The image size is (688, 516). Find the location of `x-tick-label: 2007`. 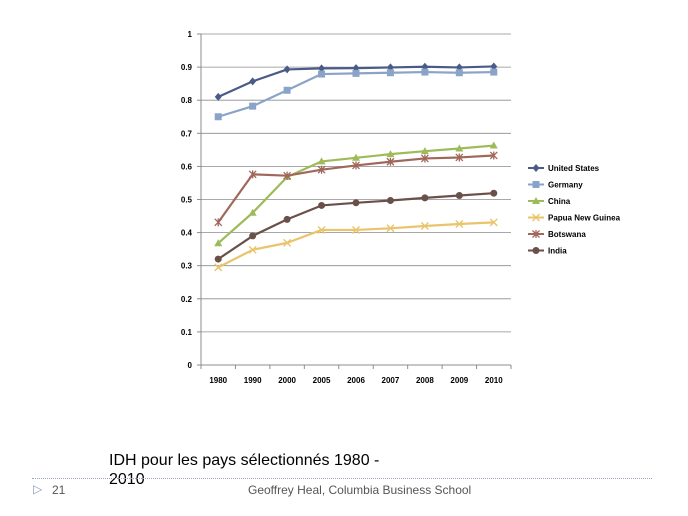

x-tick-label: 2007 is located at coordinates (391, 380).